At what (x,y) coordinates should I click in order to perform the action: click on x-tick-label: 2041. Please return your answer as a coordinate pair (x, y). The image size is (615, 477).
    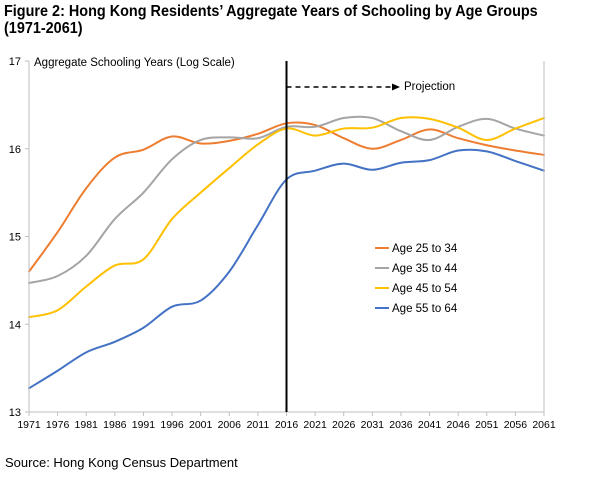
    Looking at the image, I should click on (430, 425).